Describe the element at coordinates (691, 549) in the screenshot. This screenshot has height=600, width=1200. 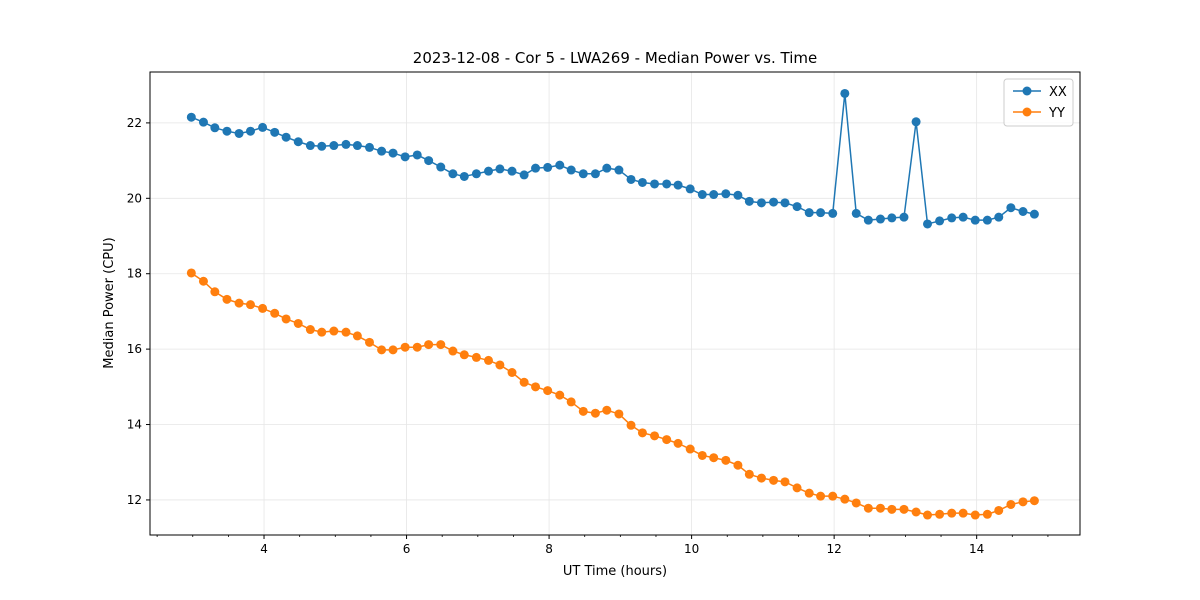
I see `x-tick-label: 10` at that location.